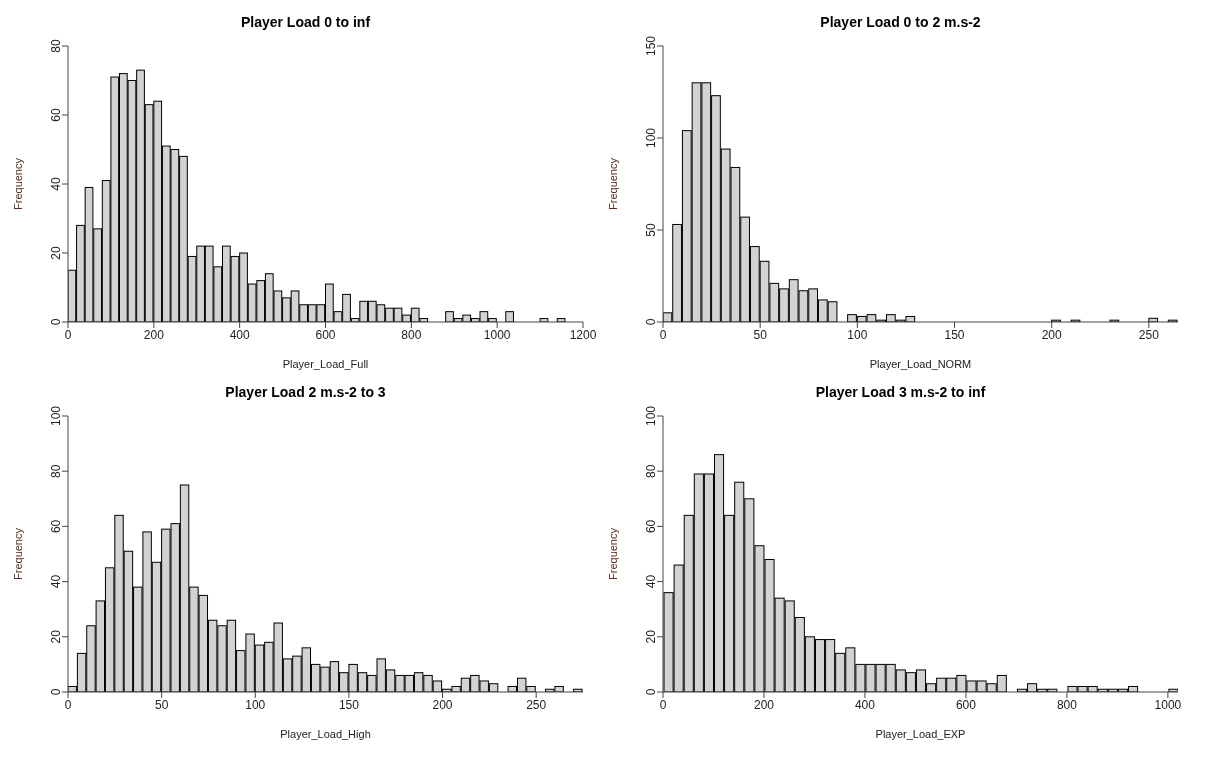 The image size is (1207, 762). Describe the element at coordinates (305, 392) in the screenshot. I see `chart-title: Player Load 2 m.s-2 to 3` at that location.